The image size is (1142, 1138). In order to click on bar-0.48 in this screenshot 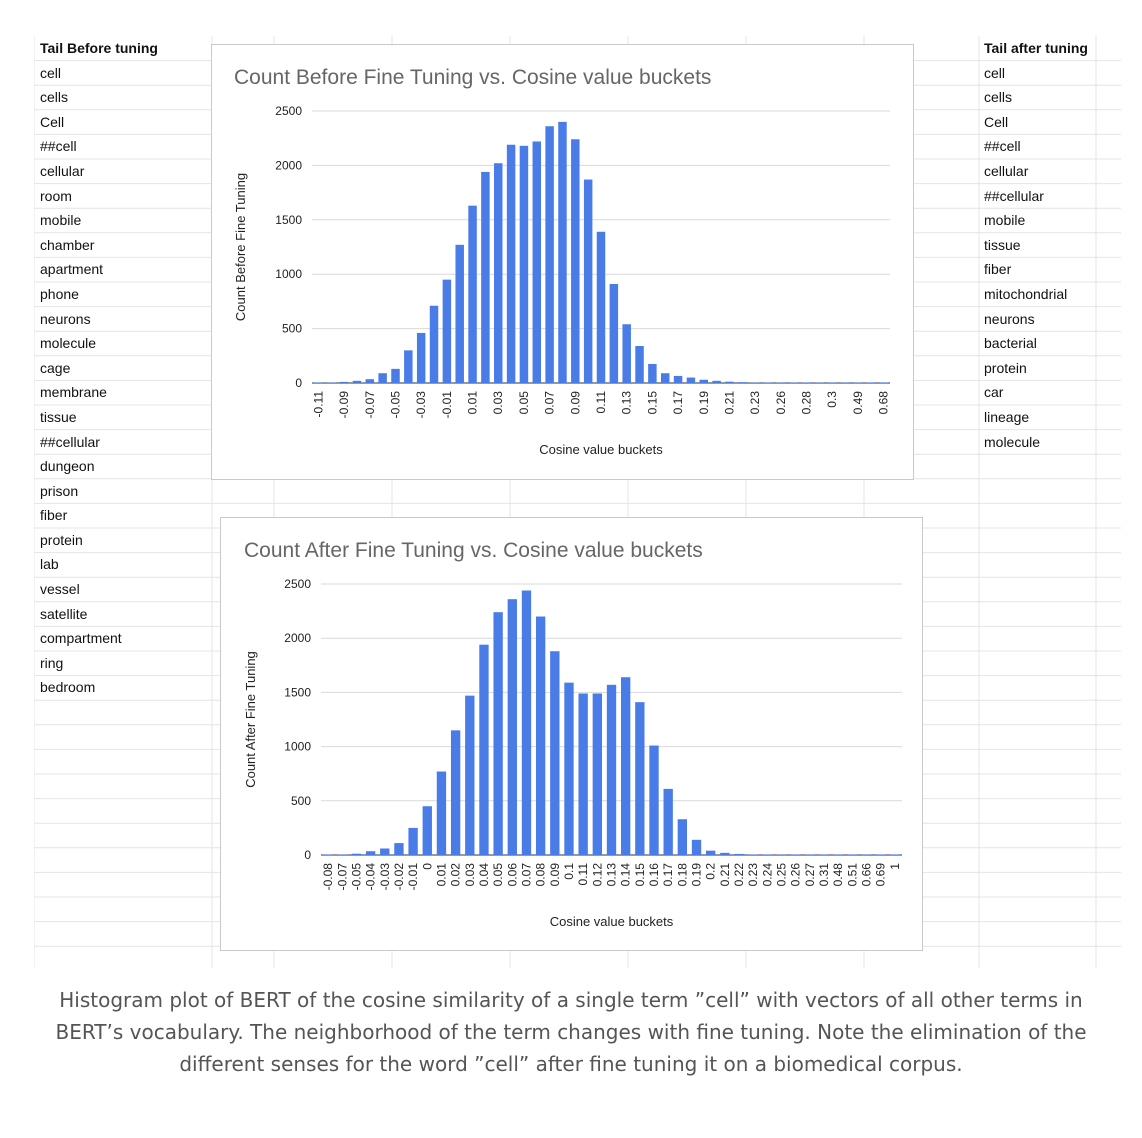, I will do `click(838, 854)`.